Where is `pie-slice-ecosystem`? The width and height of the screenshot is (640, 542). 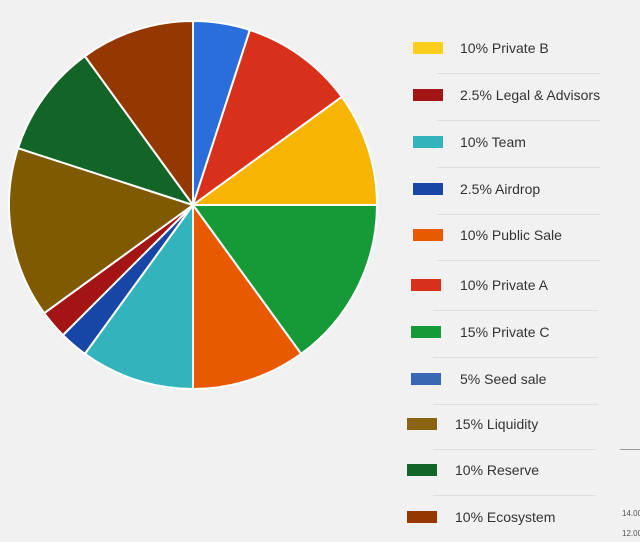
pie-slice-ecosystem is located at coordinates (138, 113).